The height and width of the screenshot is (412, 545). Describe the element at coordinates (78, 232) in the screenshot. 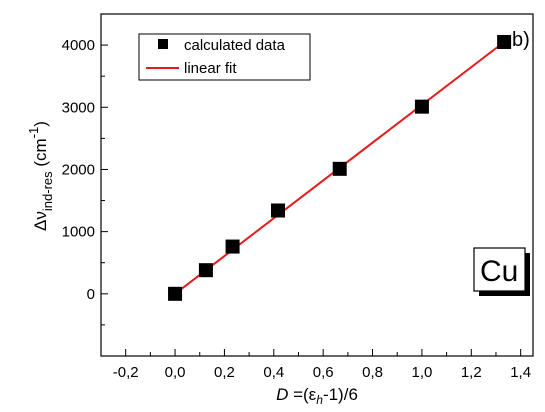

I see `y-tick-label: 1000` at that location.